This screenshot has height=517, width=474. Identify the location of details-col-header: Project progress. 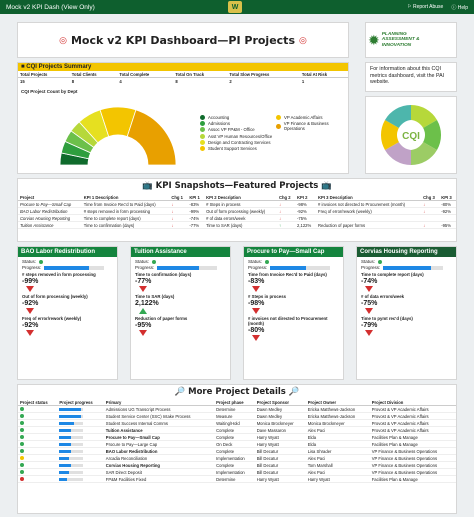
(80, 402).